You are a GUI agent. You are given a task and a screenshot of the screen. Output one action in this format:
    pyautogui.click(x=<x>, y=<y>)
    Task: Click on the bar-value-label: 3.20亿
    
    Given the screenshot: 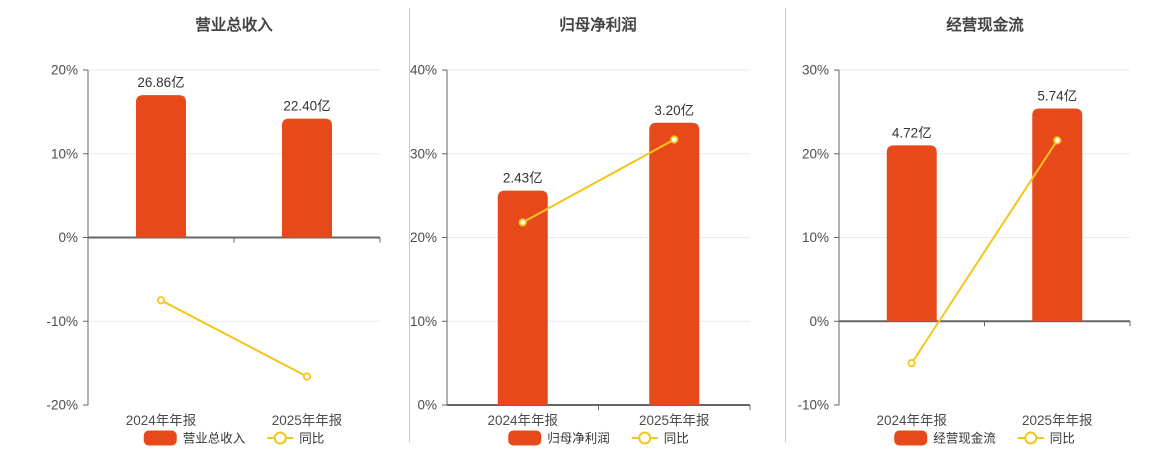 What is the action you would take?
    pyautogui.click(x=674, y=110)
    